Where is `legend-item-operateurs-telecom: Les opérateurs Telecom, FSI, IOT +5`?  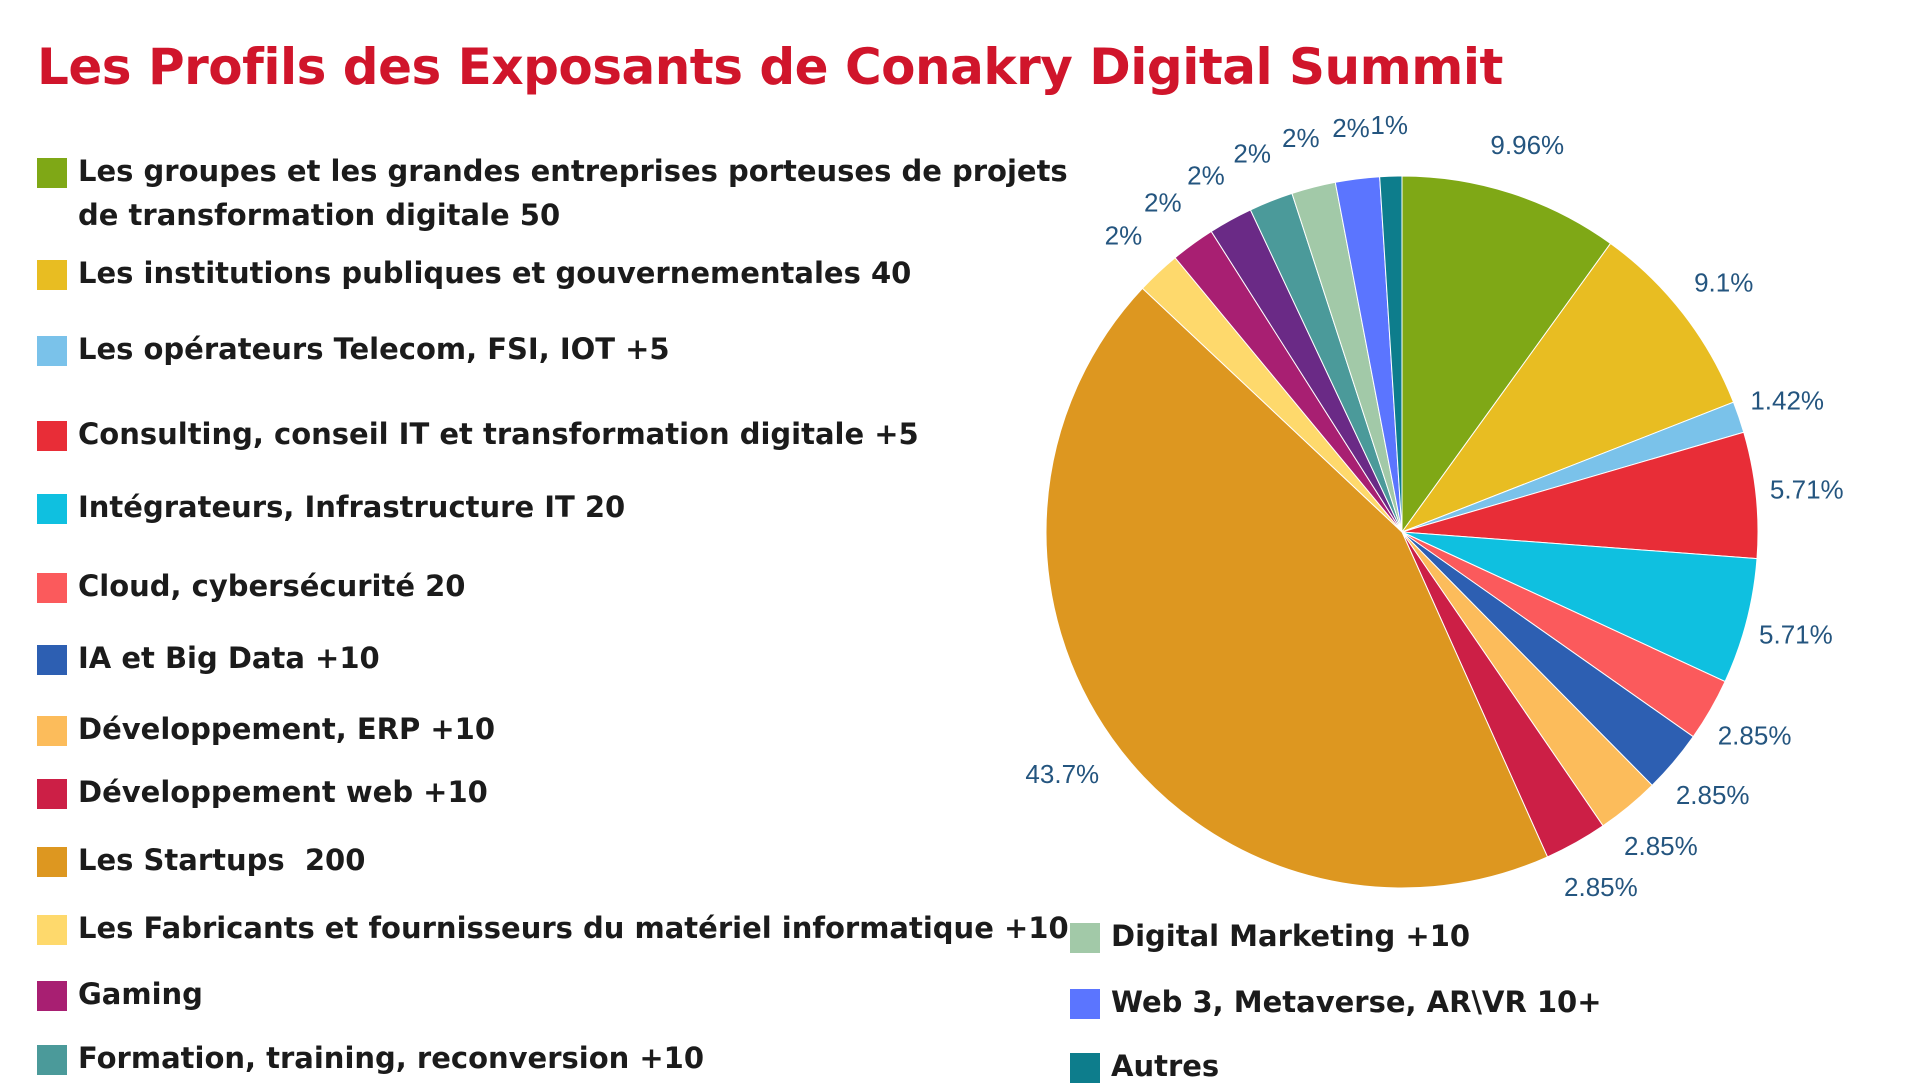 legend-item-operateurs-telecom: Les opérateurs Telecom, FSI, IOT +5 is located at coordinates (353, 351).